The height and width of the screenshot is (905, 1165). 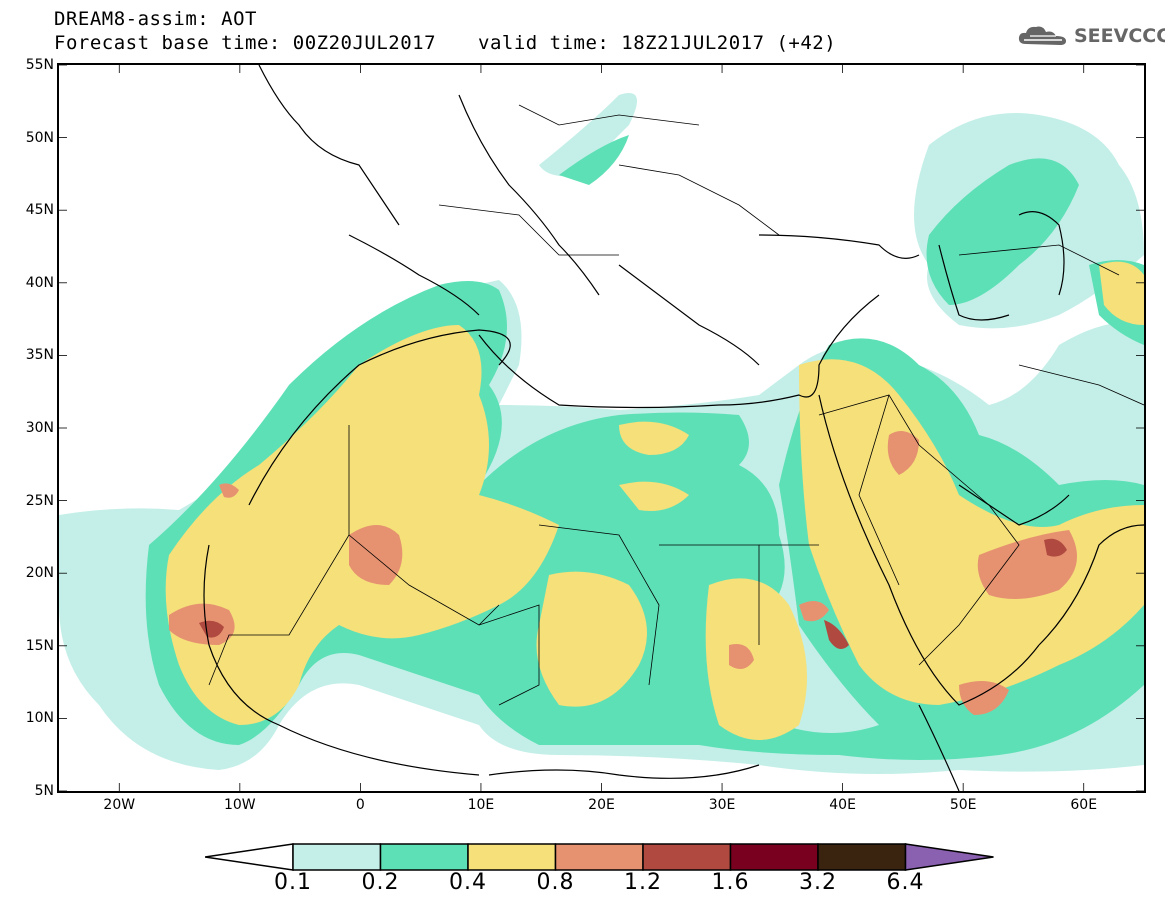 I want to click on lat-label: 45N, so click(x=39, y=210).